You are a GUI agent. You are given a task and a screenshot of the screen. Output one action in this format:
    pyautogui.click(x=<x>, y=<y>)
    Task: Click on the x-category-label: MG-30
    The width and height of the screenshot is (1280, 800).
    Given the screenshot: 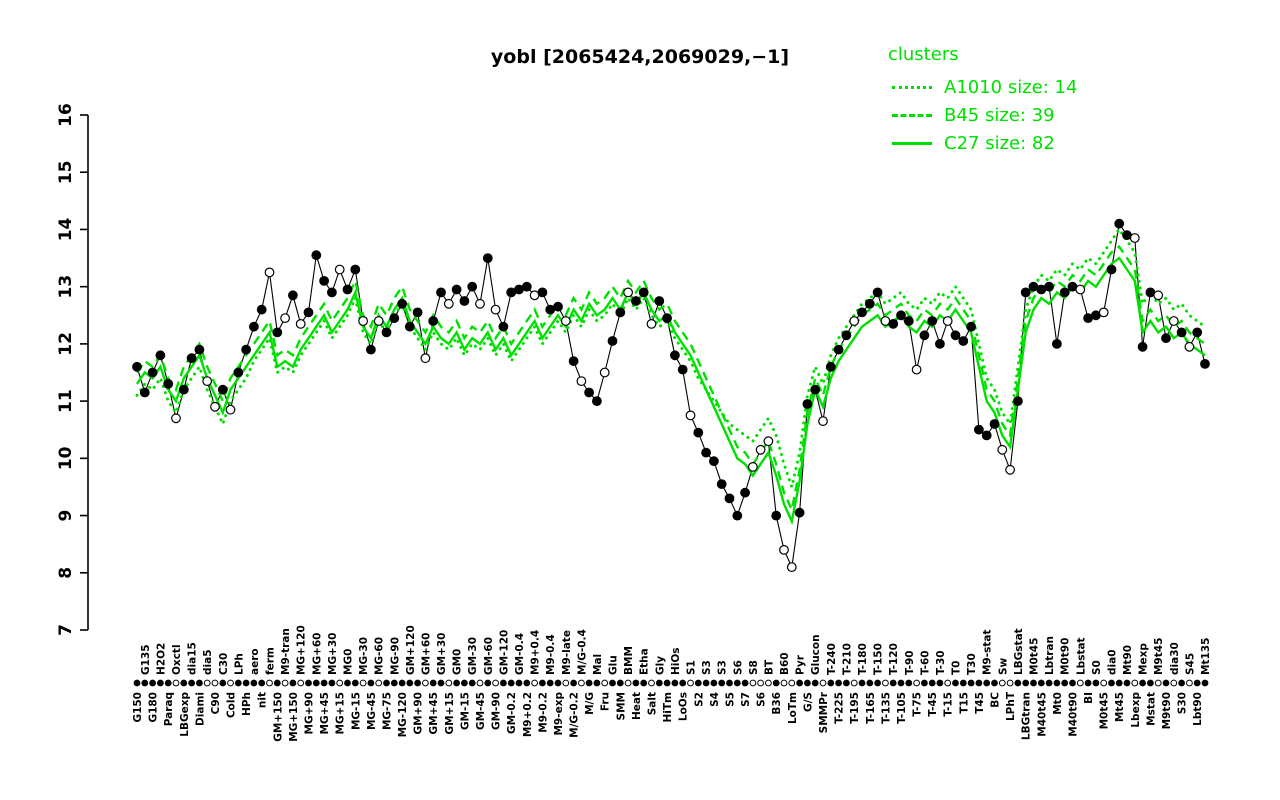 What is the action you would take?
    pyautogui.click(x=364, y=656)
    